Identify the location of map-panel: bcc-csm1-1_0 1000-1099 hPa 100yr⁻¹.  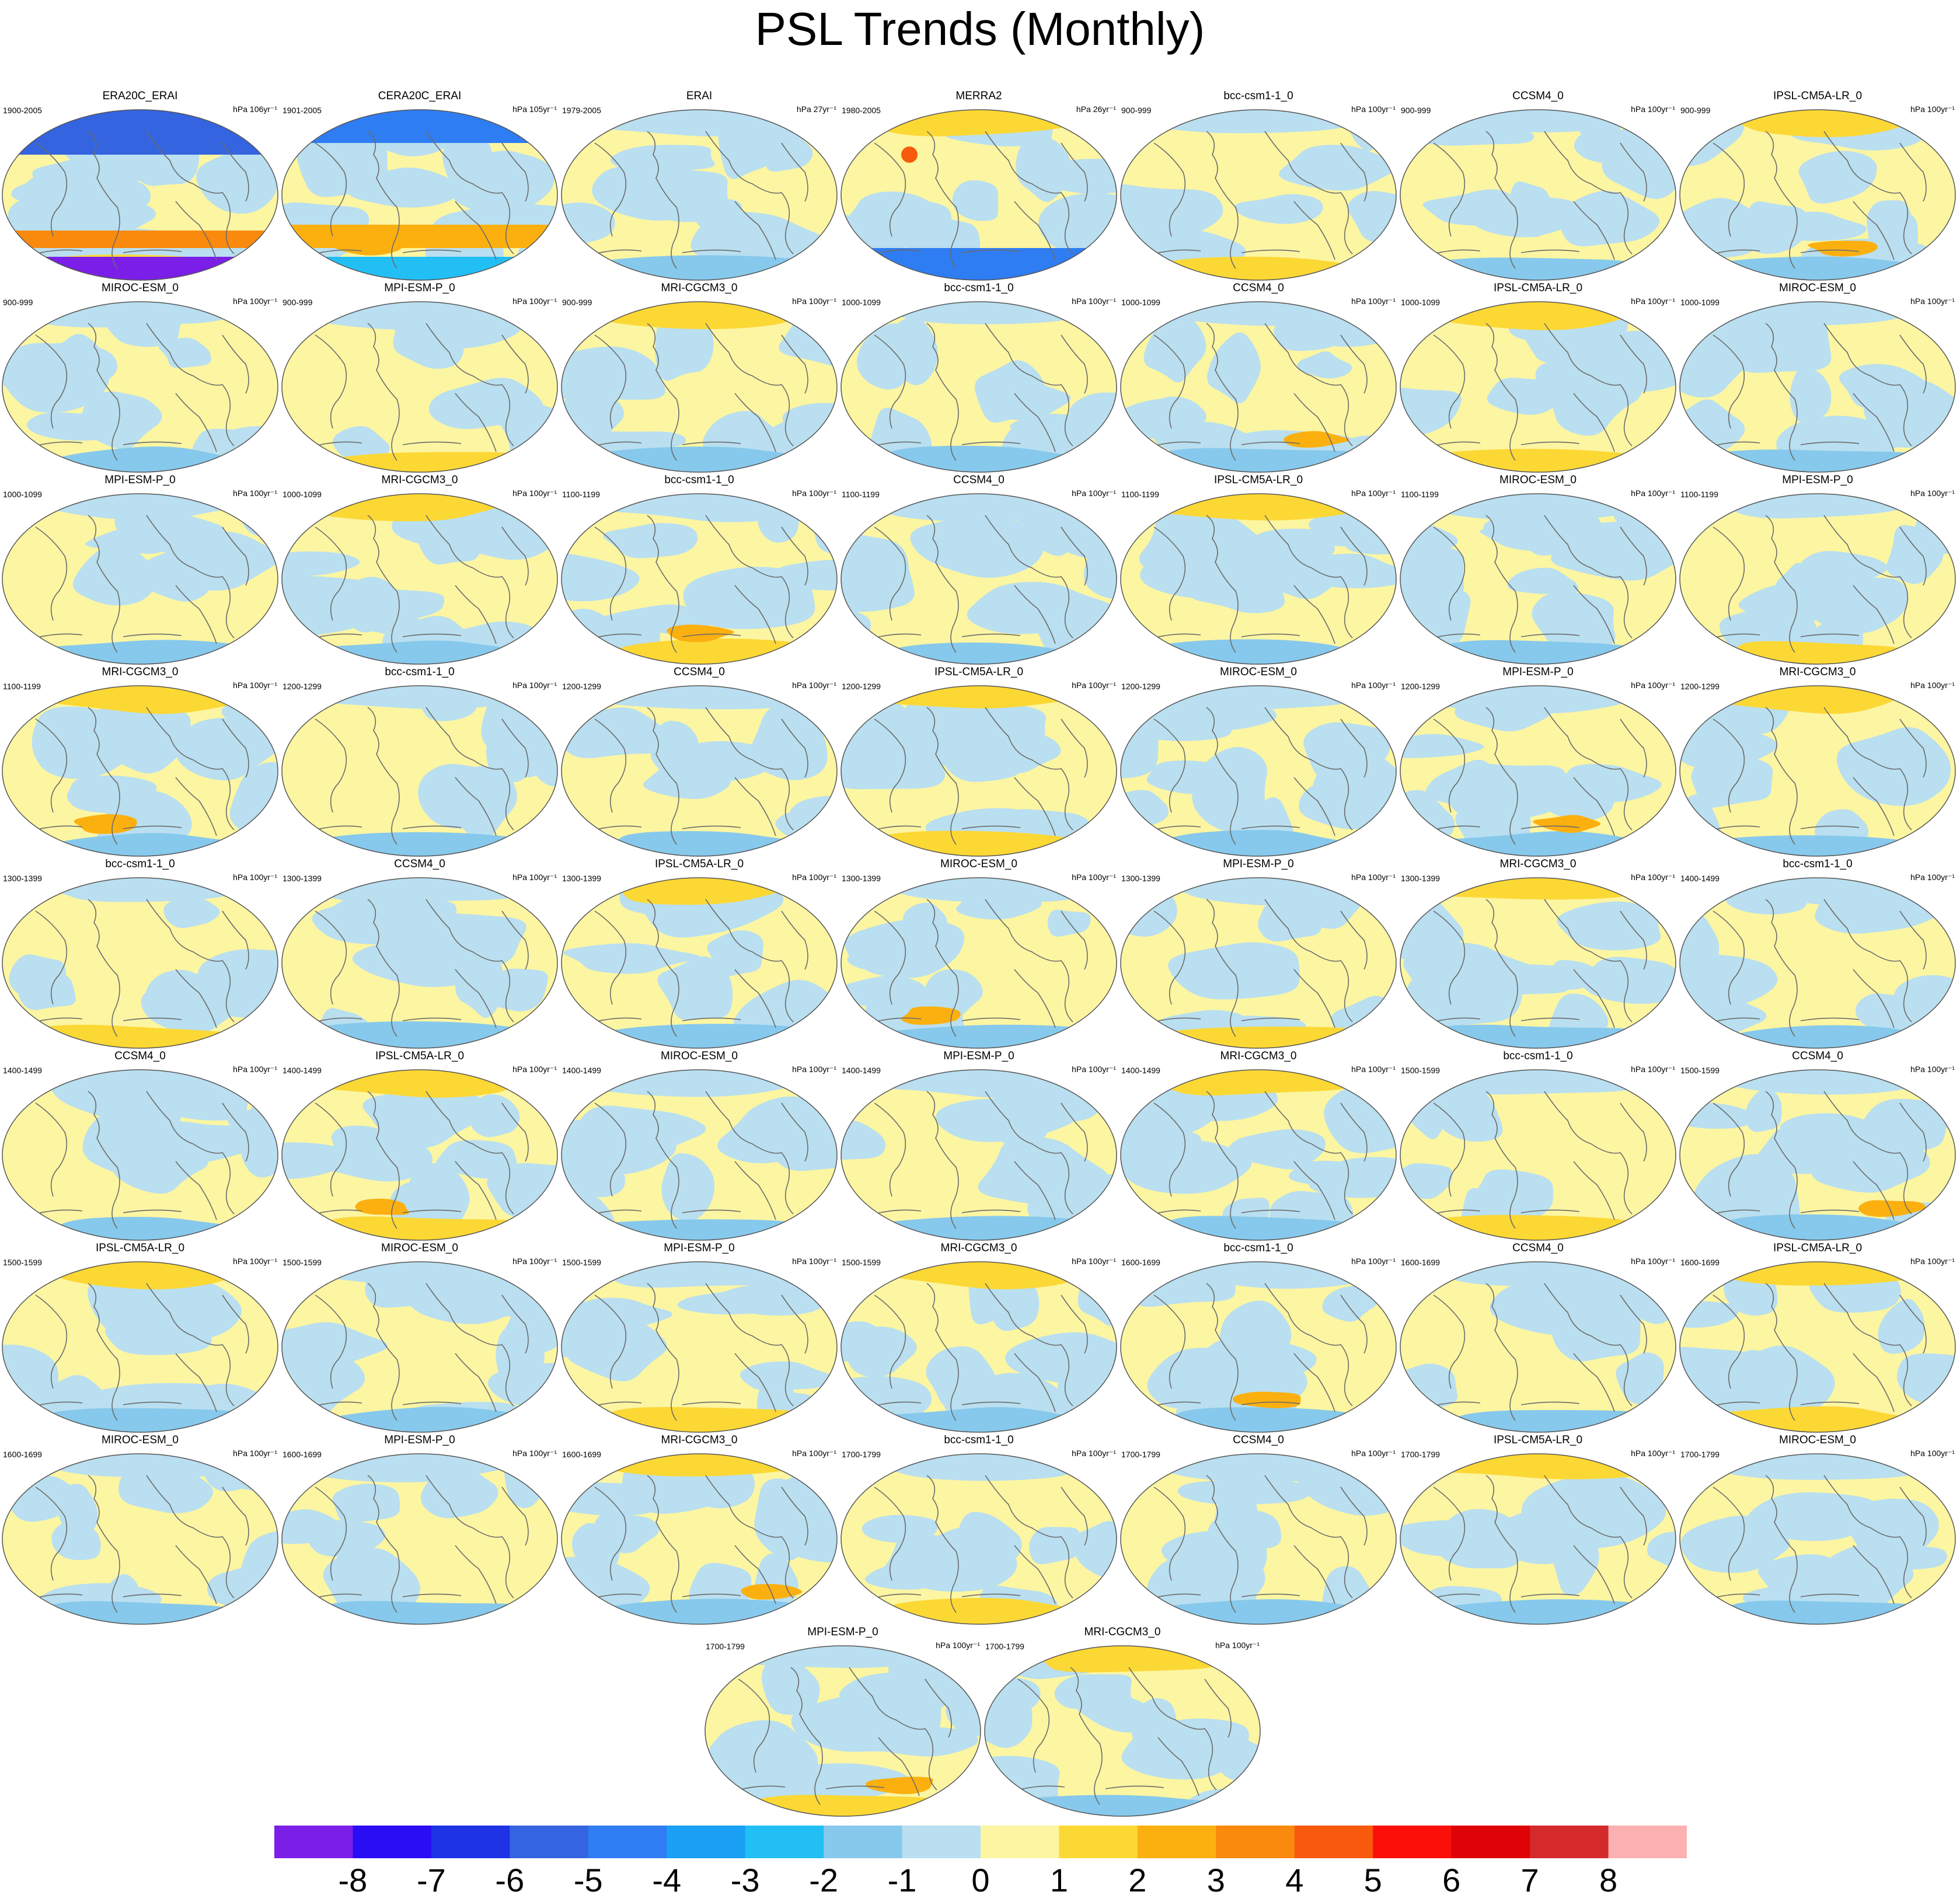
(978, 378).